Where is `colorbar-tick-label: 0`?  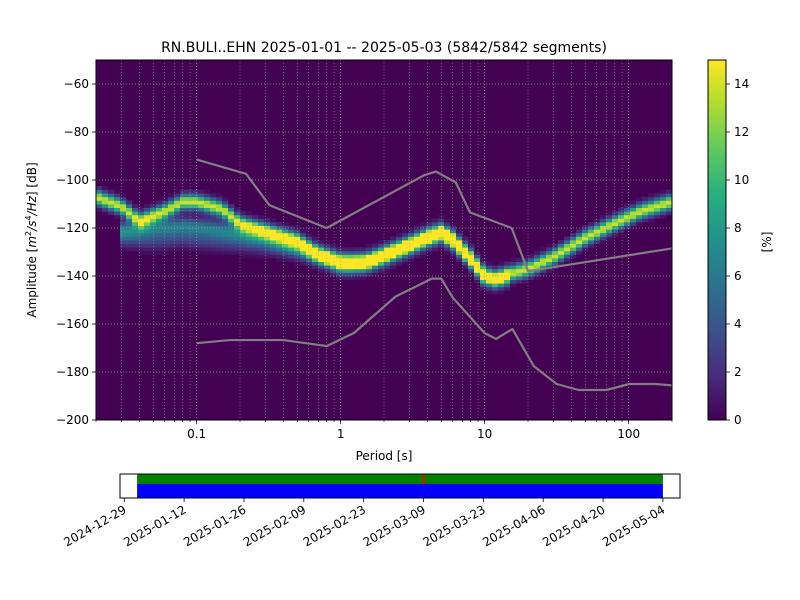 colorbar-tick-label: 0 is located at coordinates (738, 420).